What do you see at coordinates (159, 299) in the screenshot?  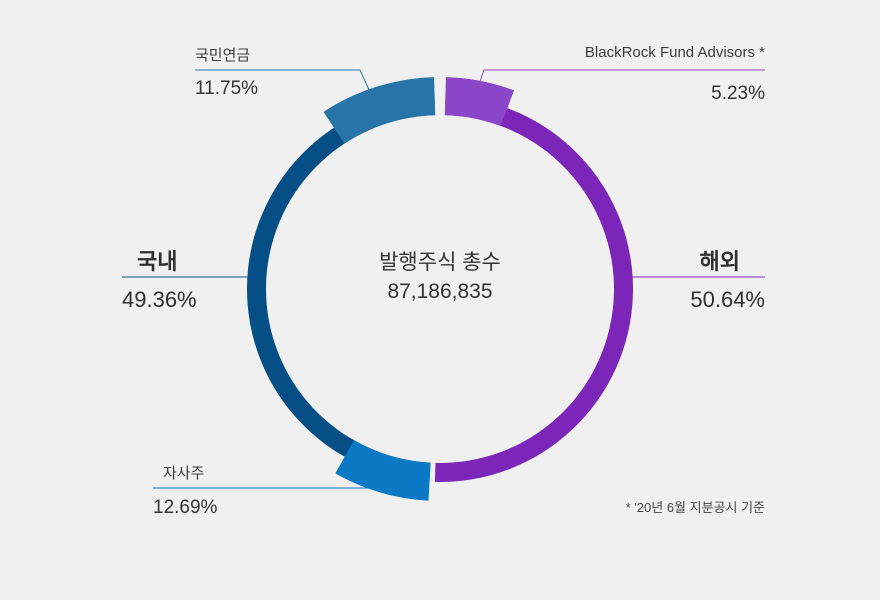 I see `label-domestic-value: 49.36%` at bounding box center [159, 299].